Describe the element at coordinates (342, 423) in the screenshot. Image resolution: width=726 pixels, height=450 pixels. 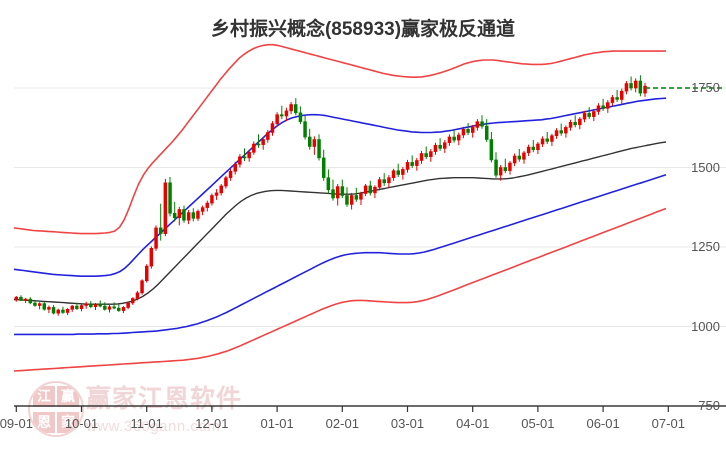
I see `x-axis-tick-label: 02-01` at that location.